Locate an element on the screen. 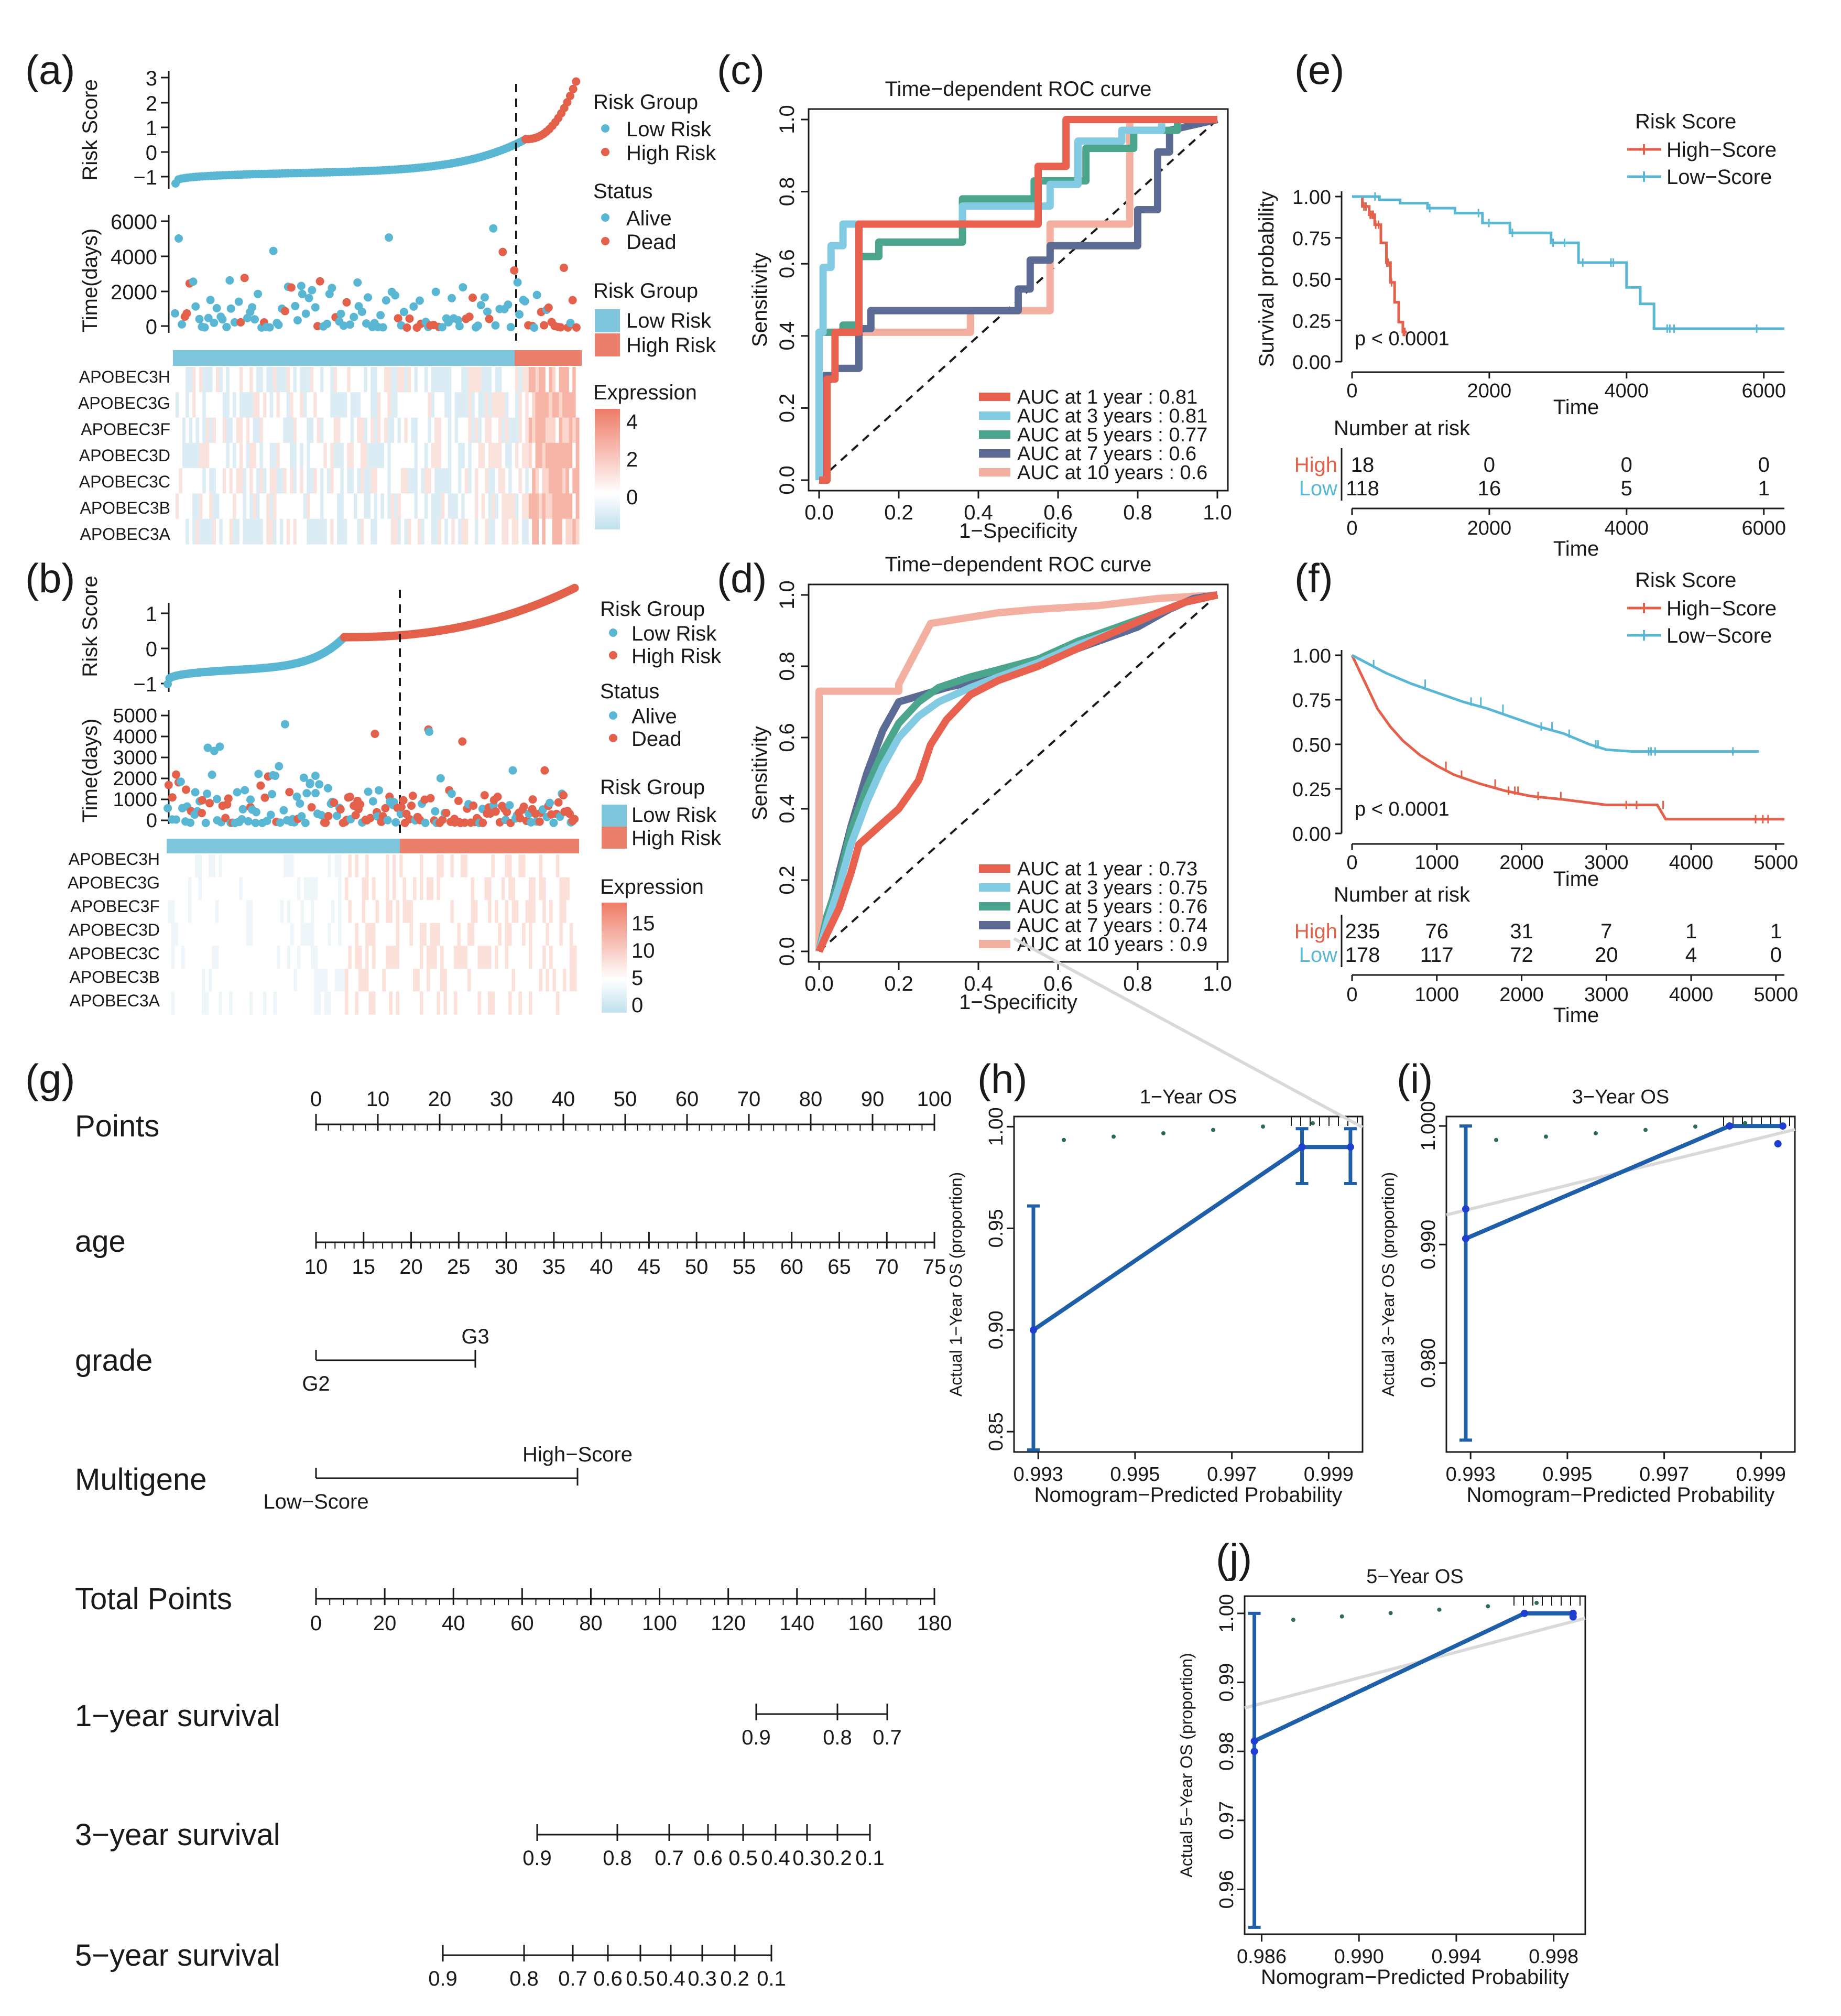 Image resolution: width=1841 pixels, height=2016 pixels. km-xtick-label-e: 2000 is located at coordinates (1489, 391).